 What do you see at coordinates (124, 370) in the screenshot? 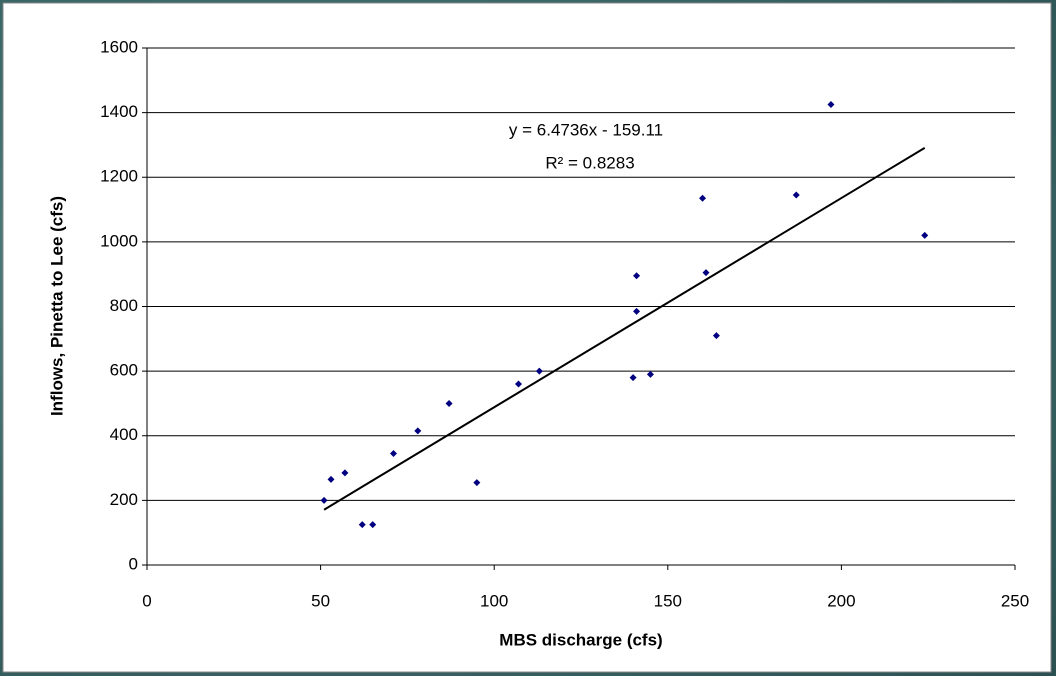
I see `y-tick-label: 600` at bounding box center [124, 370].